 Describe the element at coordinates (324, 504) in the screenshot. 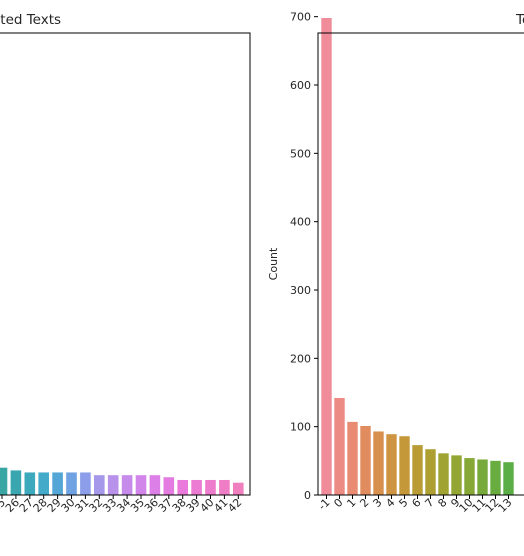

I see `right-x-tick-label: -1` at that location.